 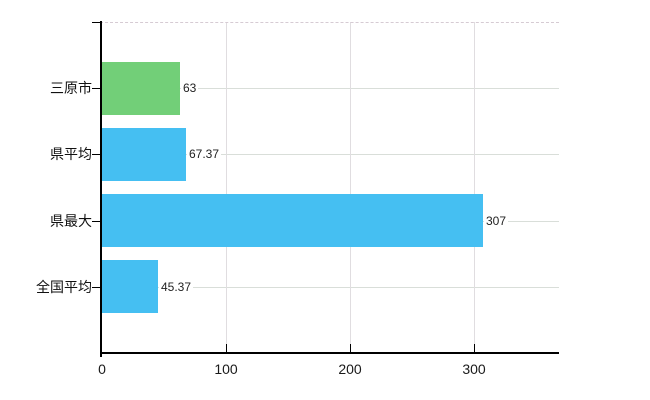 What do you see at coordinates (350, 369) in the screenshot?
I see `x-axis-tick-label: 200` at bounding box center [350, 369].